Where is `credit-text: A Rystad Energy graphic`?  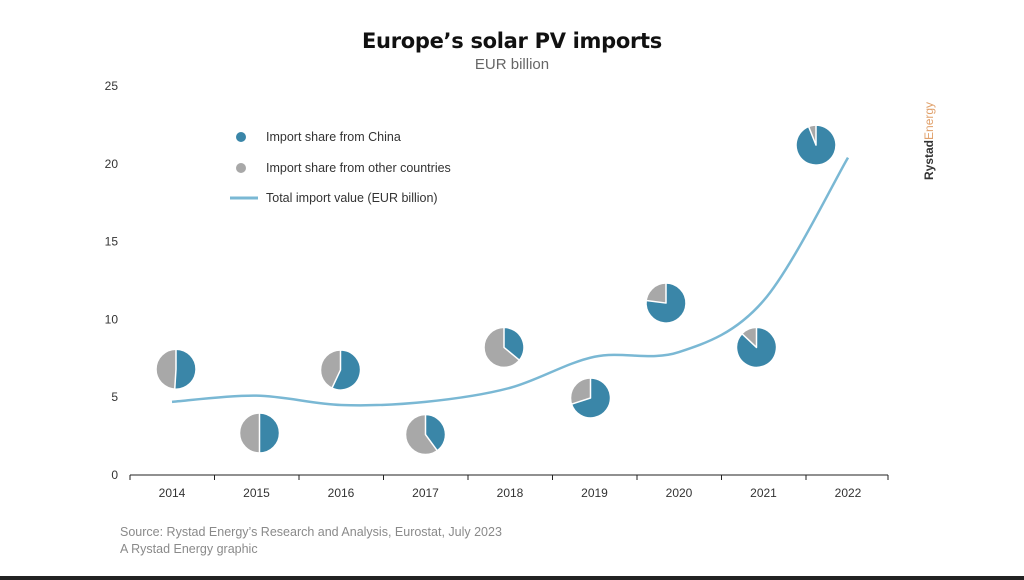 credit-text: A Rystad Energy graphic is located at coordinates (189, 549).